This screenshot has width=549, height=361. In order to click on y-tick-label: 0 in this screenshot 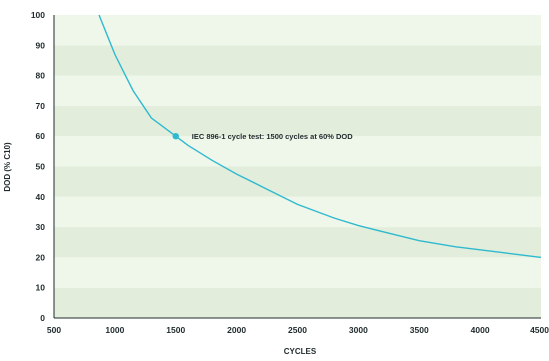, I will do `click(42, 318)`.